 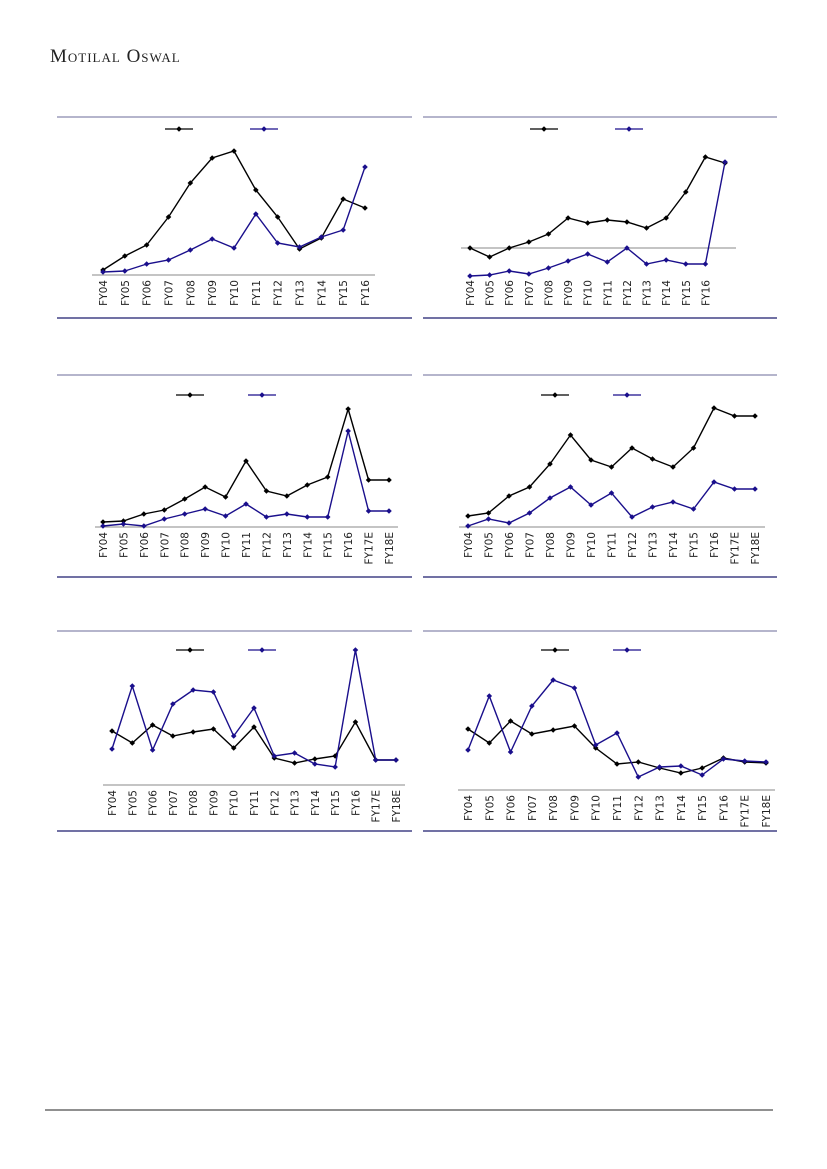 I want to click on x-tick-label: FY12, so click(x=275, y=803).